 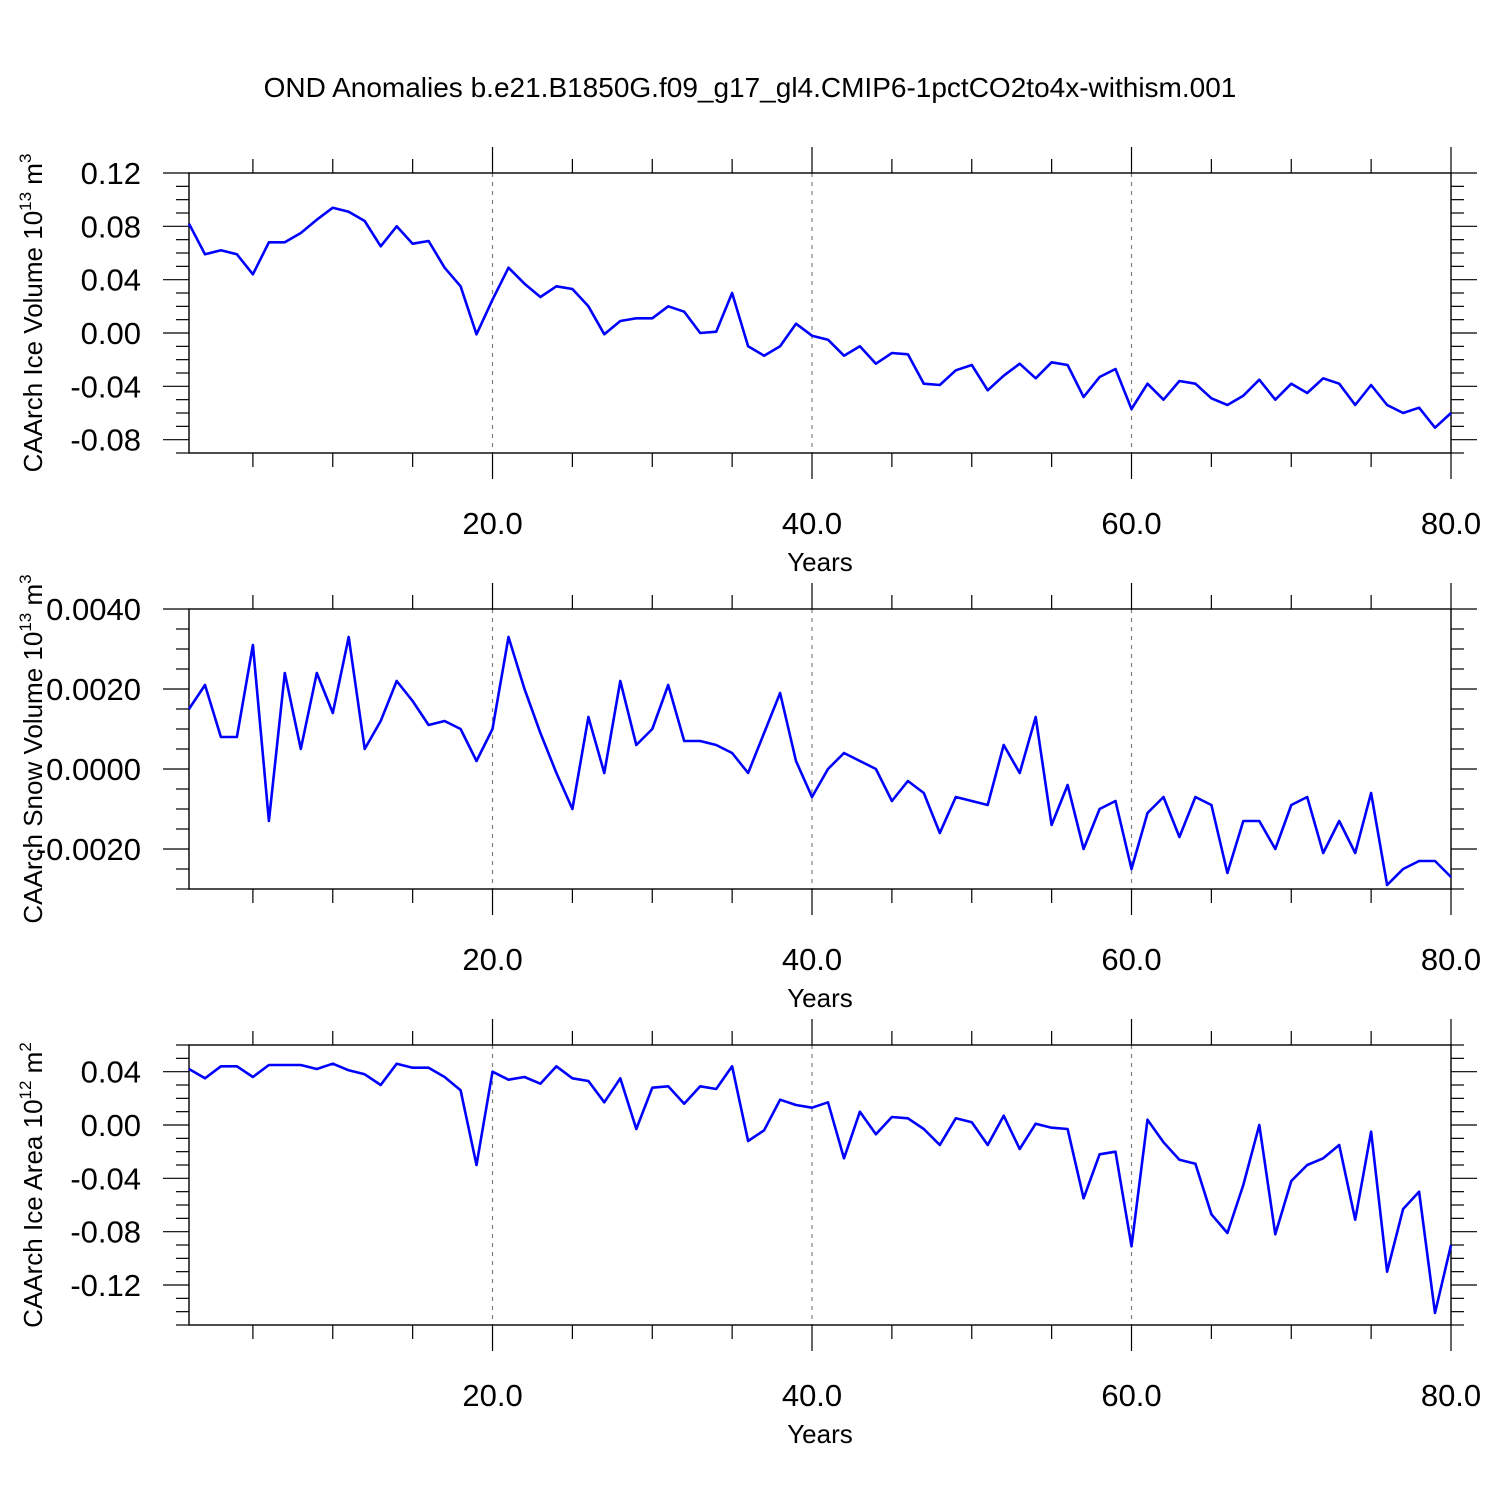 What do you see at coordinates (111, 226) in the screenshot?
I see `y-tick-label: 0.08` at bounding box center [111, 226].